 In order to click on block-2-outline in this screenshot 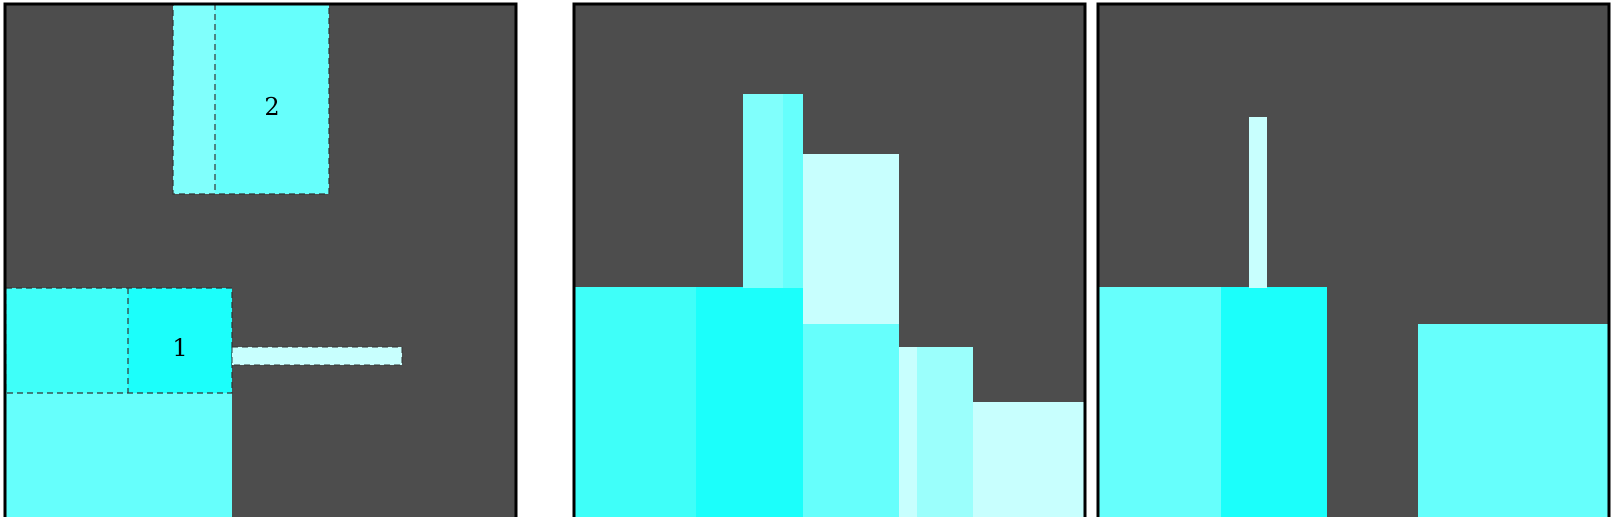, I will do `click(251, 99)`.